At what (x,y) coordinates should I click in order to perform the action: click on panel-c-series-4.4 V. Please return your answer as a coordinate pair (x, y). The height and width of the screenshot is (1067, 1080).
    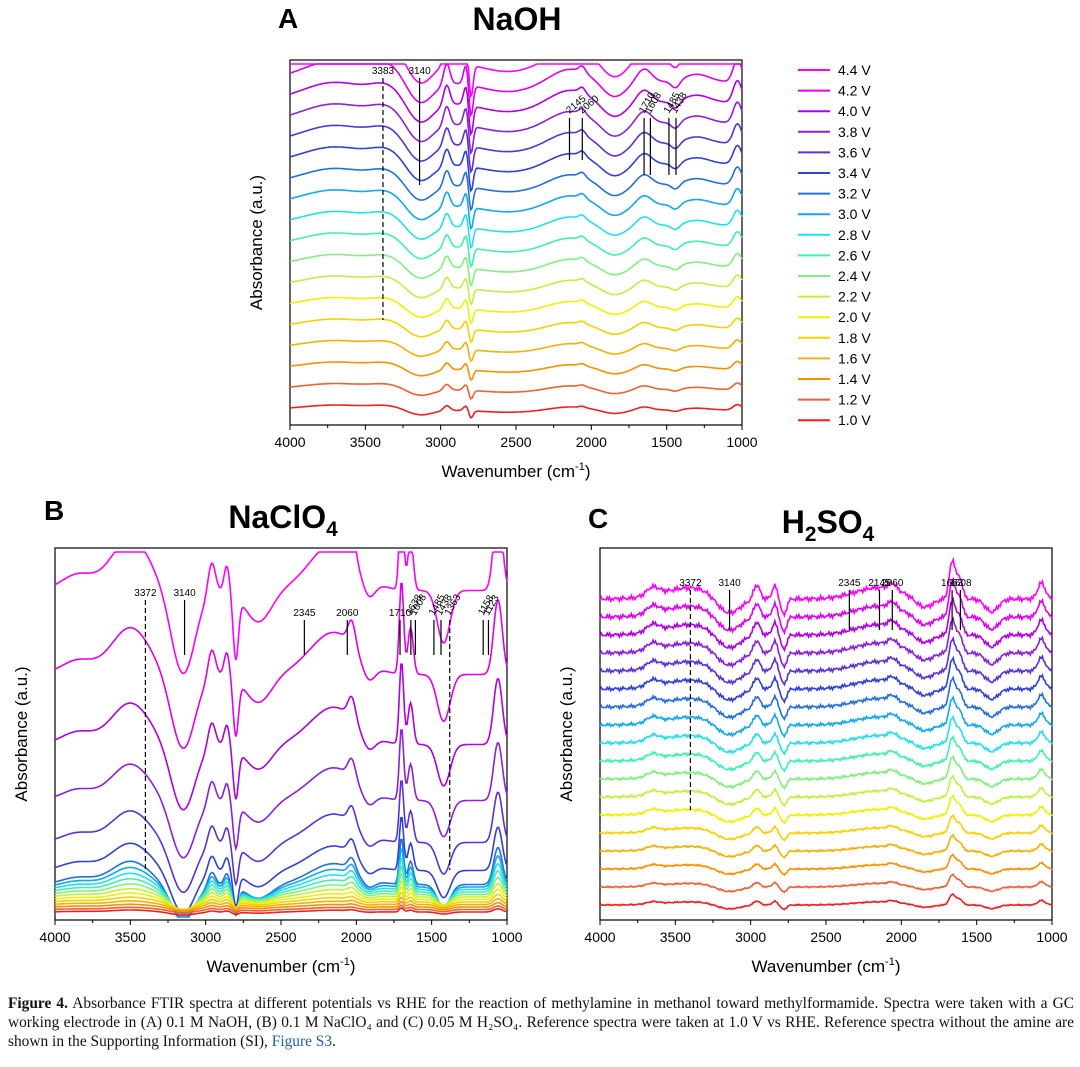
    Looking at the image, I should click on (826, 587).